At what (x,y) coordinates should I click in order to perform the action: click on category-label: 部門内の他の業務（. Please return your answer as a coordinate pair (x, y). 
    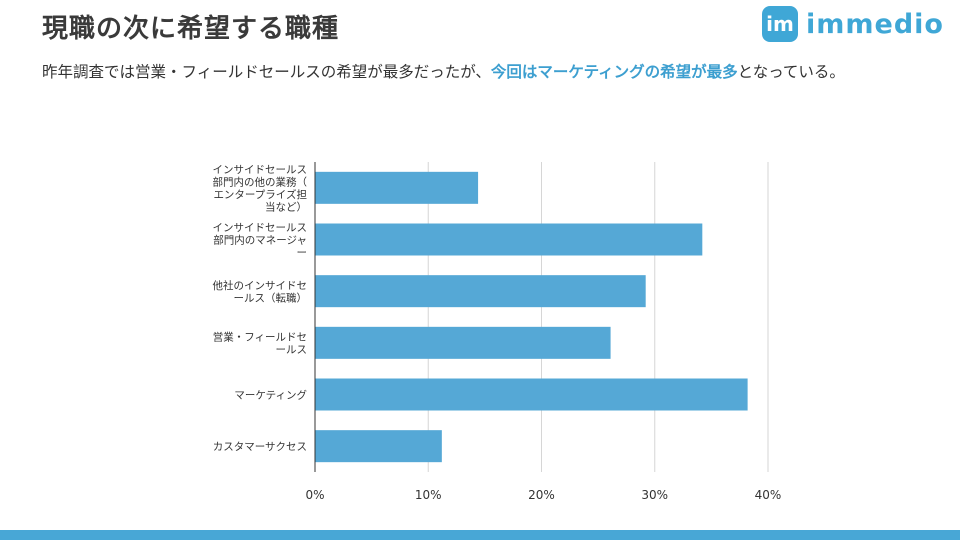
    Looking at the image, I should click on (260, 182).